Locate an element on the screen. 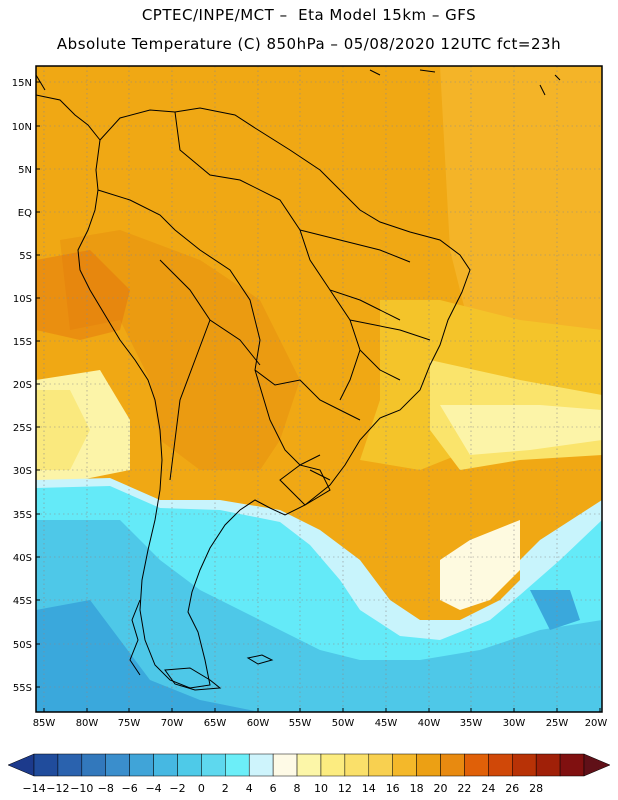 The height and width of the screenshot is (800, 618). lon-label: 80W is located at coordinates (87, 723).